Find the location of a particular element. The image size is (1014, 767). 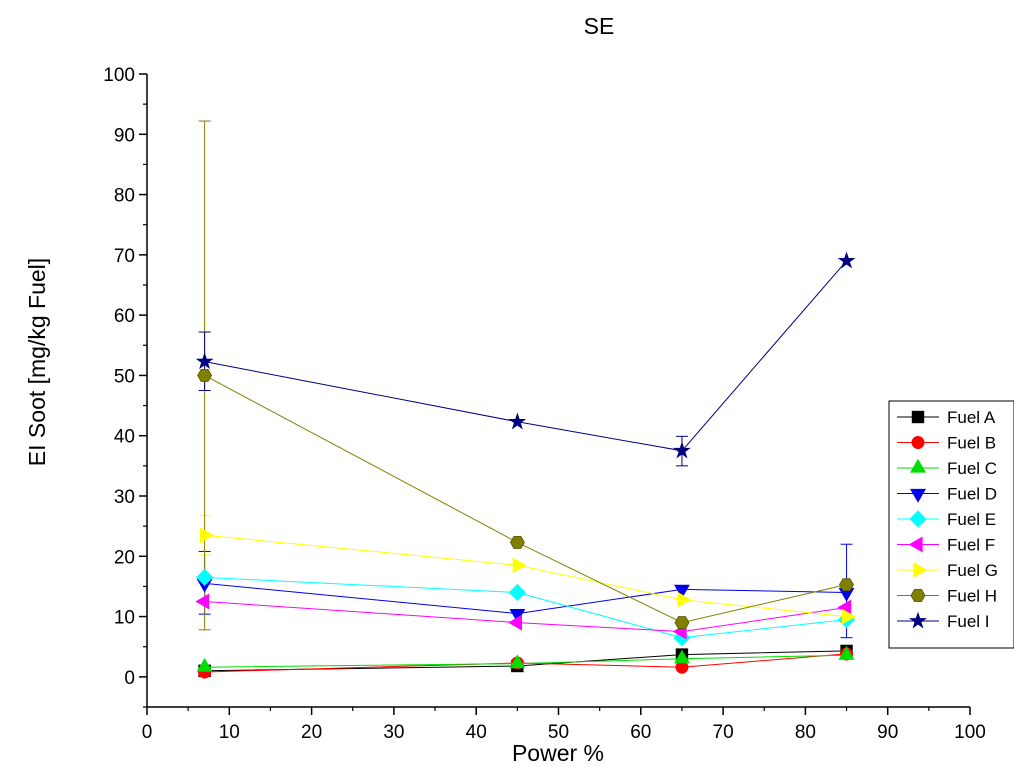

series-fuel-c is located at coordinates (525, 658).